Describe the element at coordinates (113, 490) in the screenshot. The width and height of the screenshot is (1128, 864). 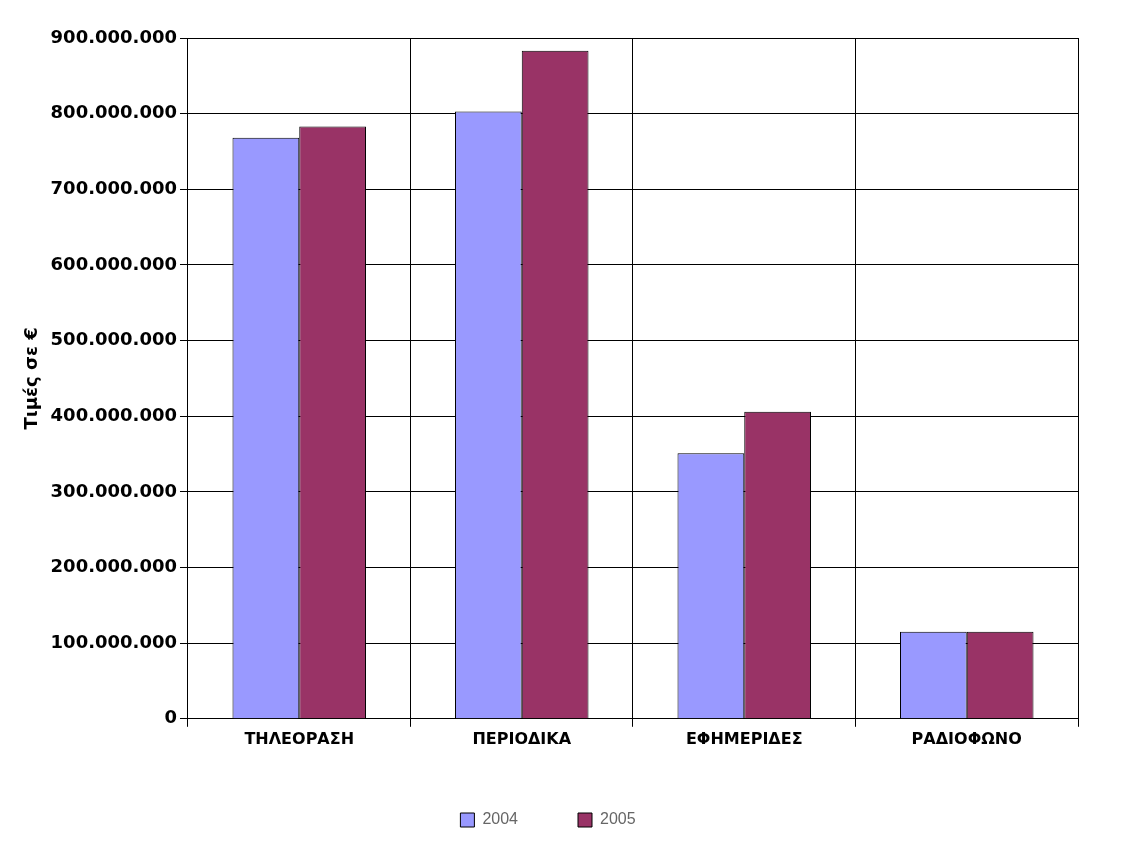
I see `y-tick-label: 300.000.000` at that location.